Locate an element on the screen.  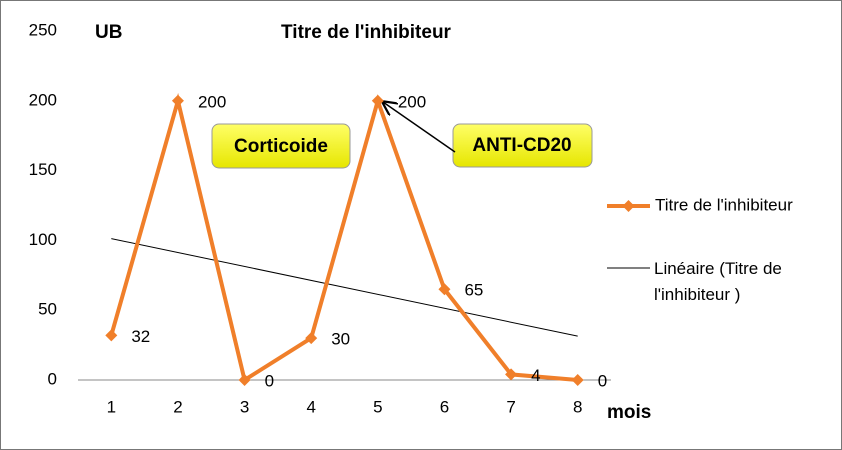
x-tick-label: 8 is located at coordinates (577, 406).